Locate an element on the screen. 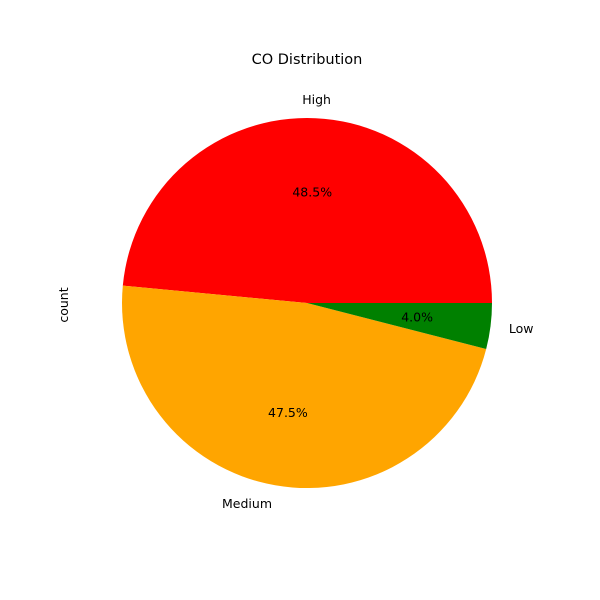  slice-label-medium: Medium is located at coordinates (247, 503).